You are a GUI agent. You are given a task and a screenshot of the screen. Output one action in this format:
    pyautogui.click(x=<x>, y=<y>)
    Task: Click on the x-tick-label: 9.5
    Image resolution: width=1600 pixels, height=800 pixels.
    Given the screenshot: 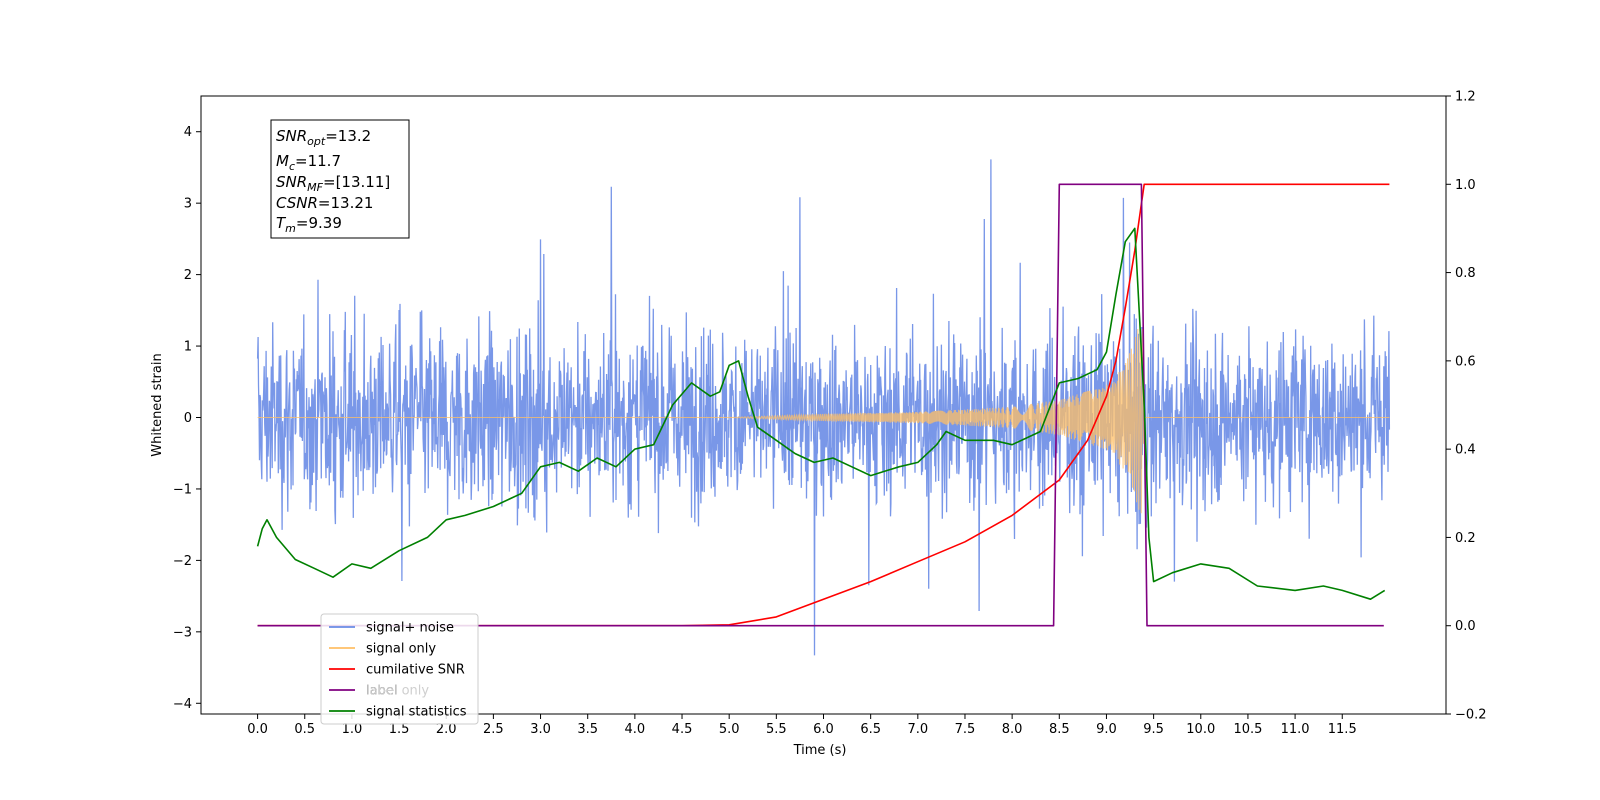 What is the action you would take?
    pyautogui.click(x=1153, y=729)
    